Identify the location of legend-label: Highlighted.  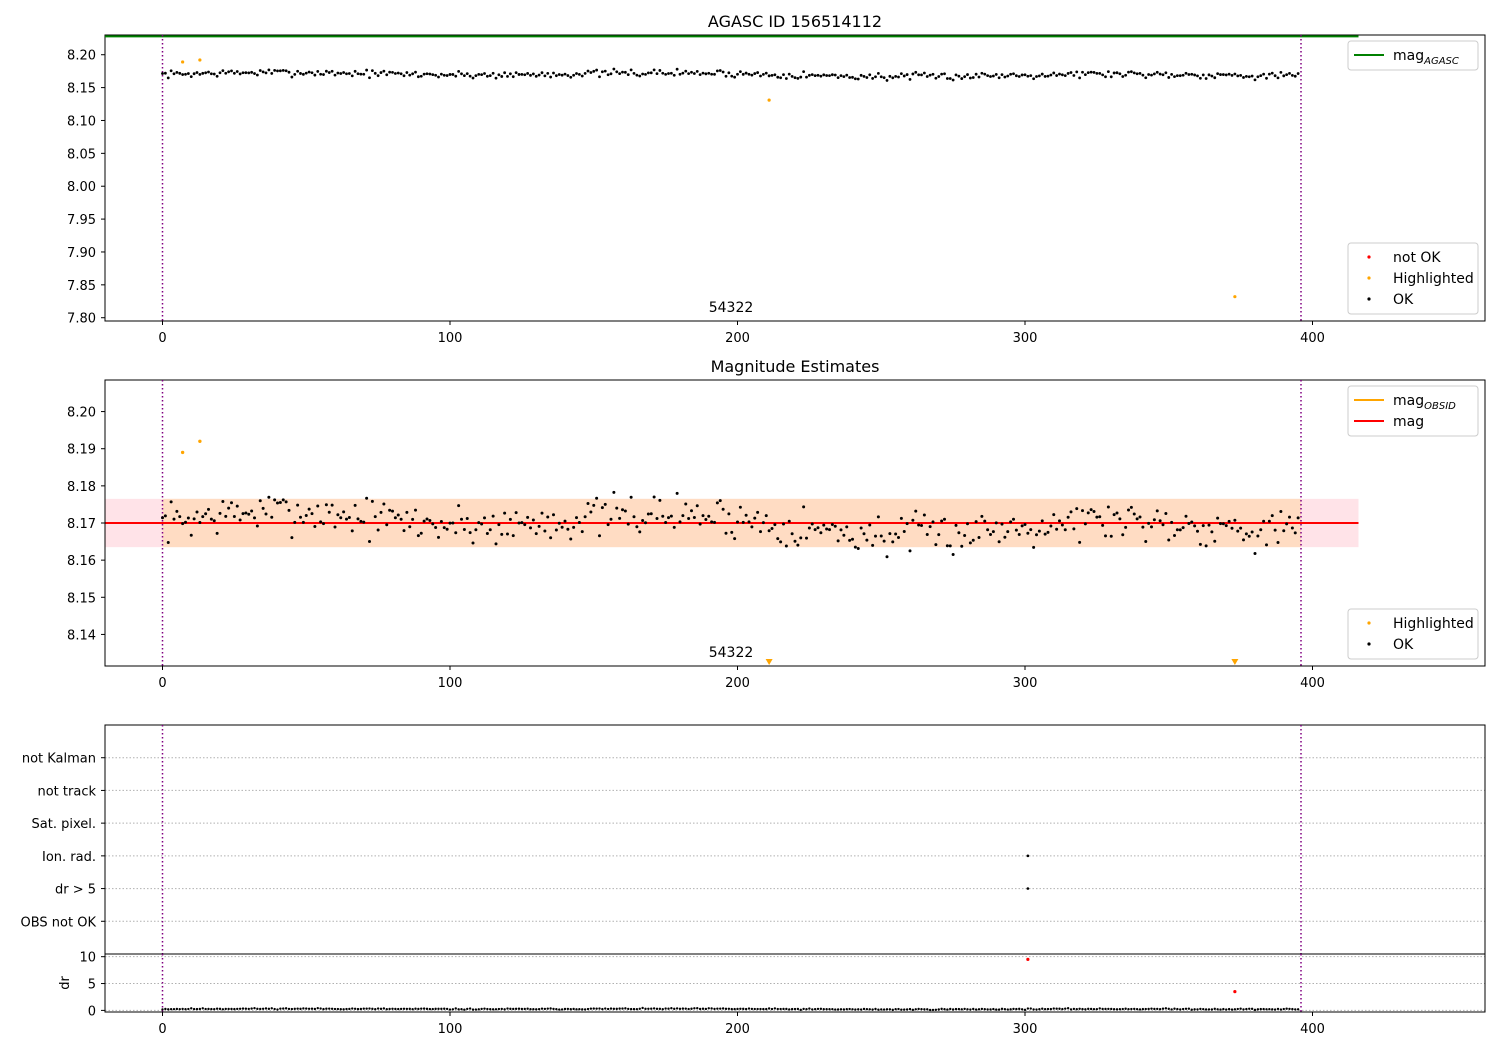
(1433, 279).